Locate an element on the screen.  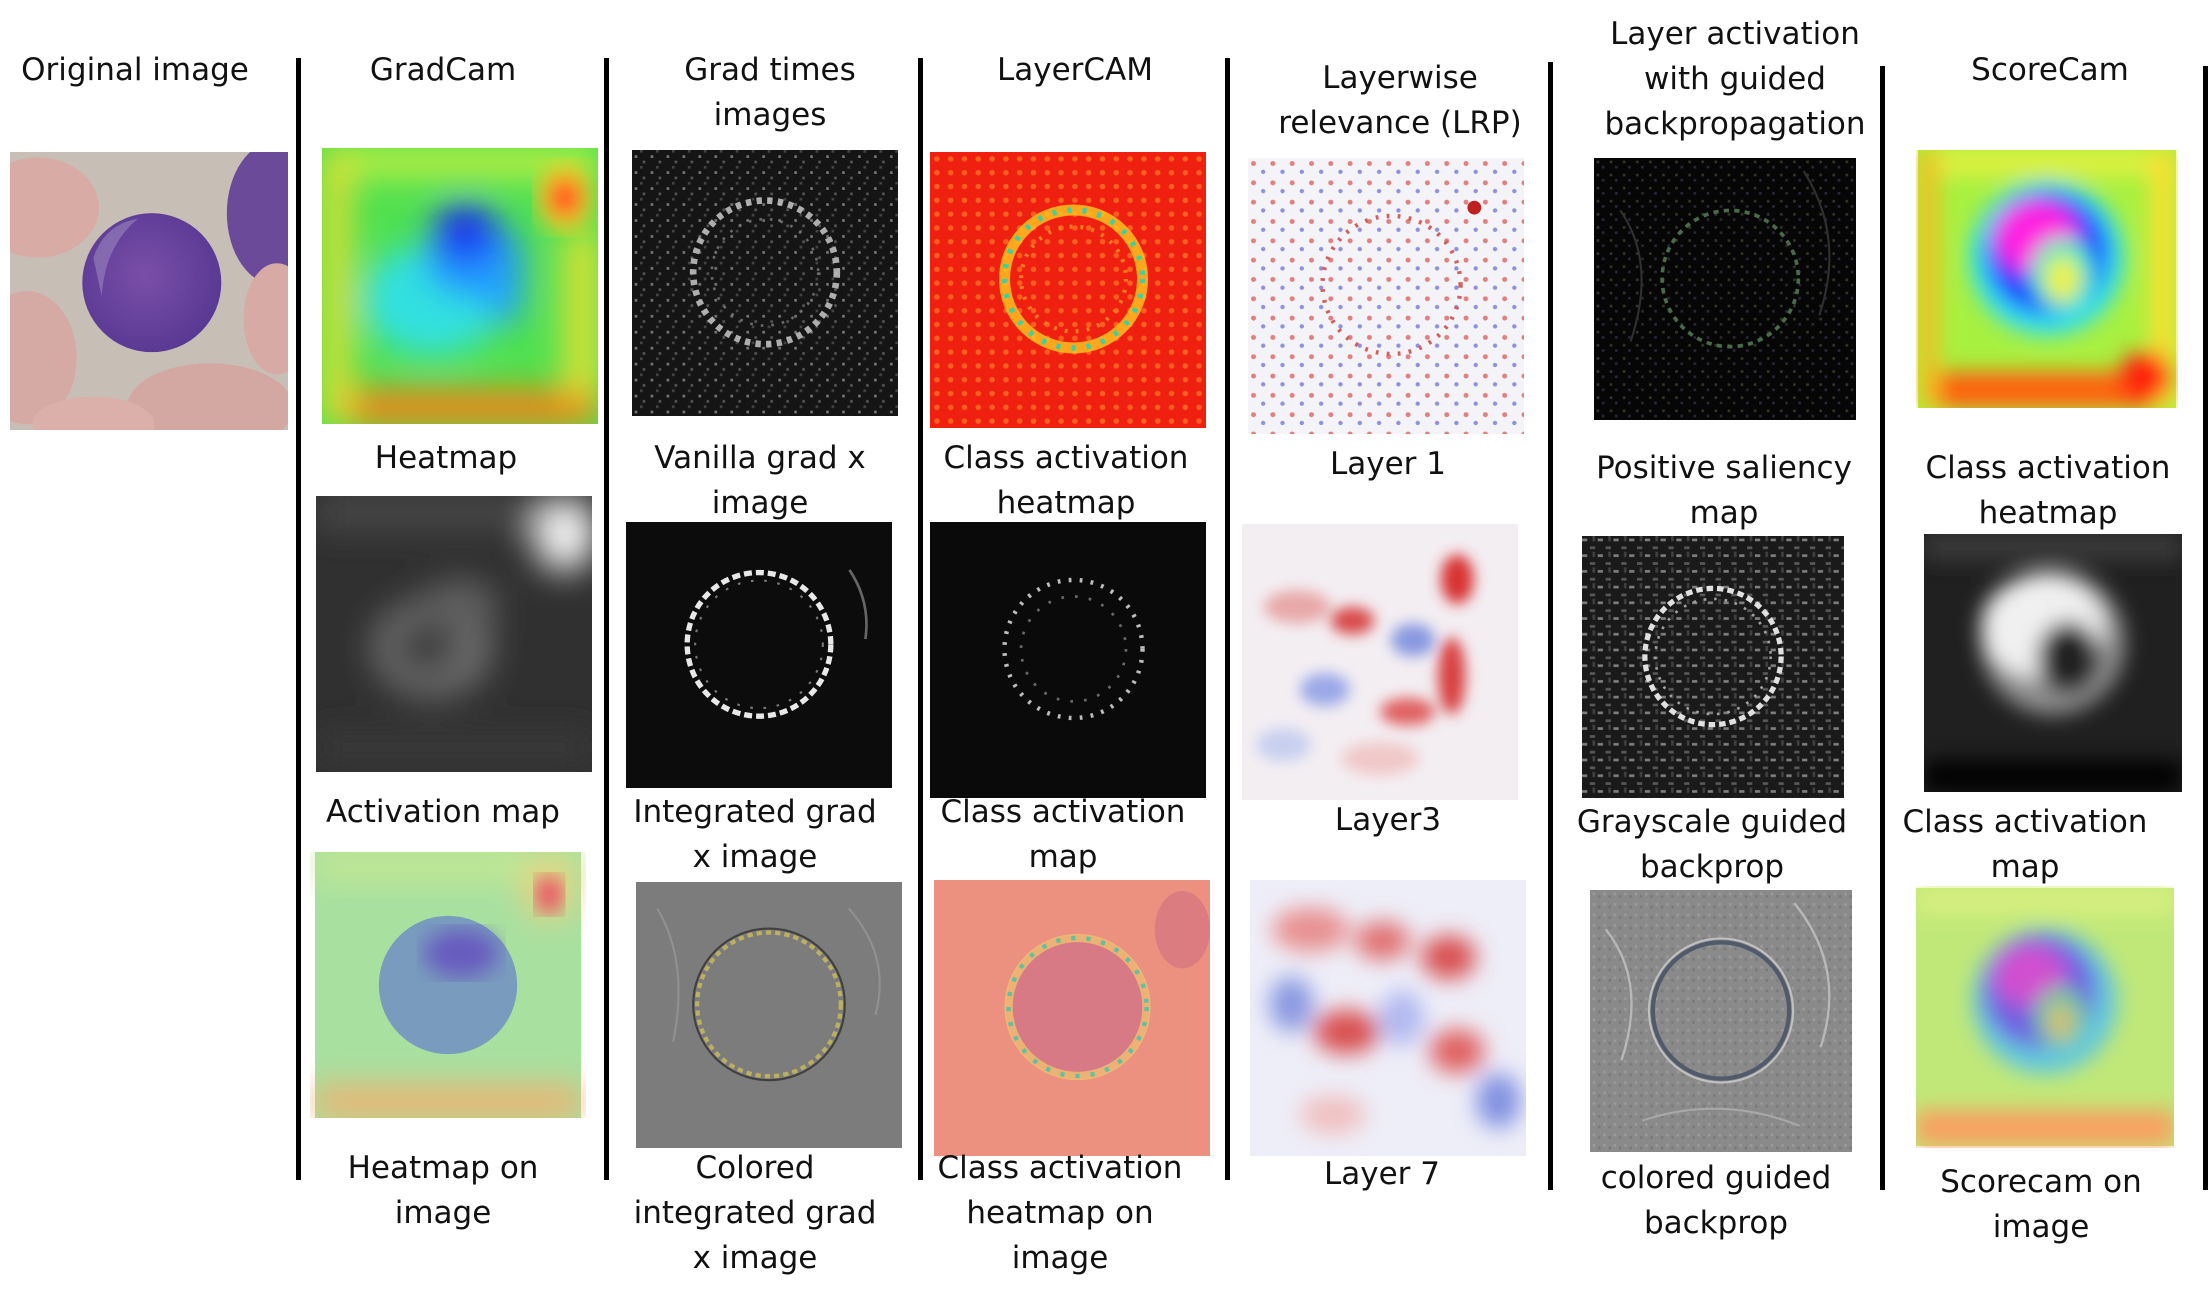
layercam-overlay-panel is located at coordinates (1072, 1018).